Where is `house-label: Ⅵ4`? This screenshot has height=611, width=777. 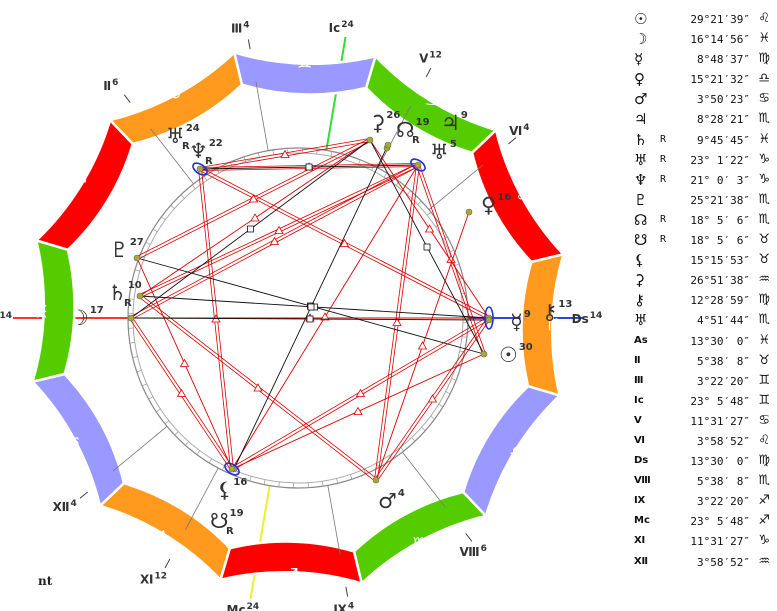 house-label: Ⅵ4 is located at coordinates (519, 130).